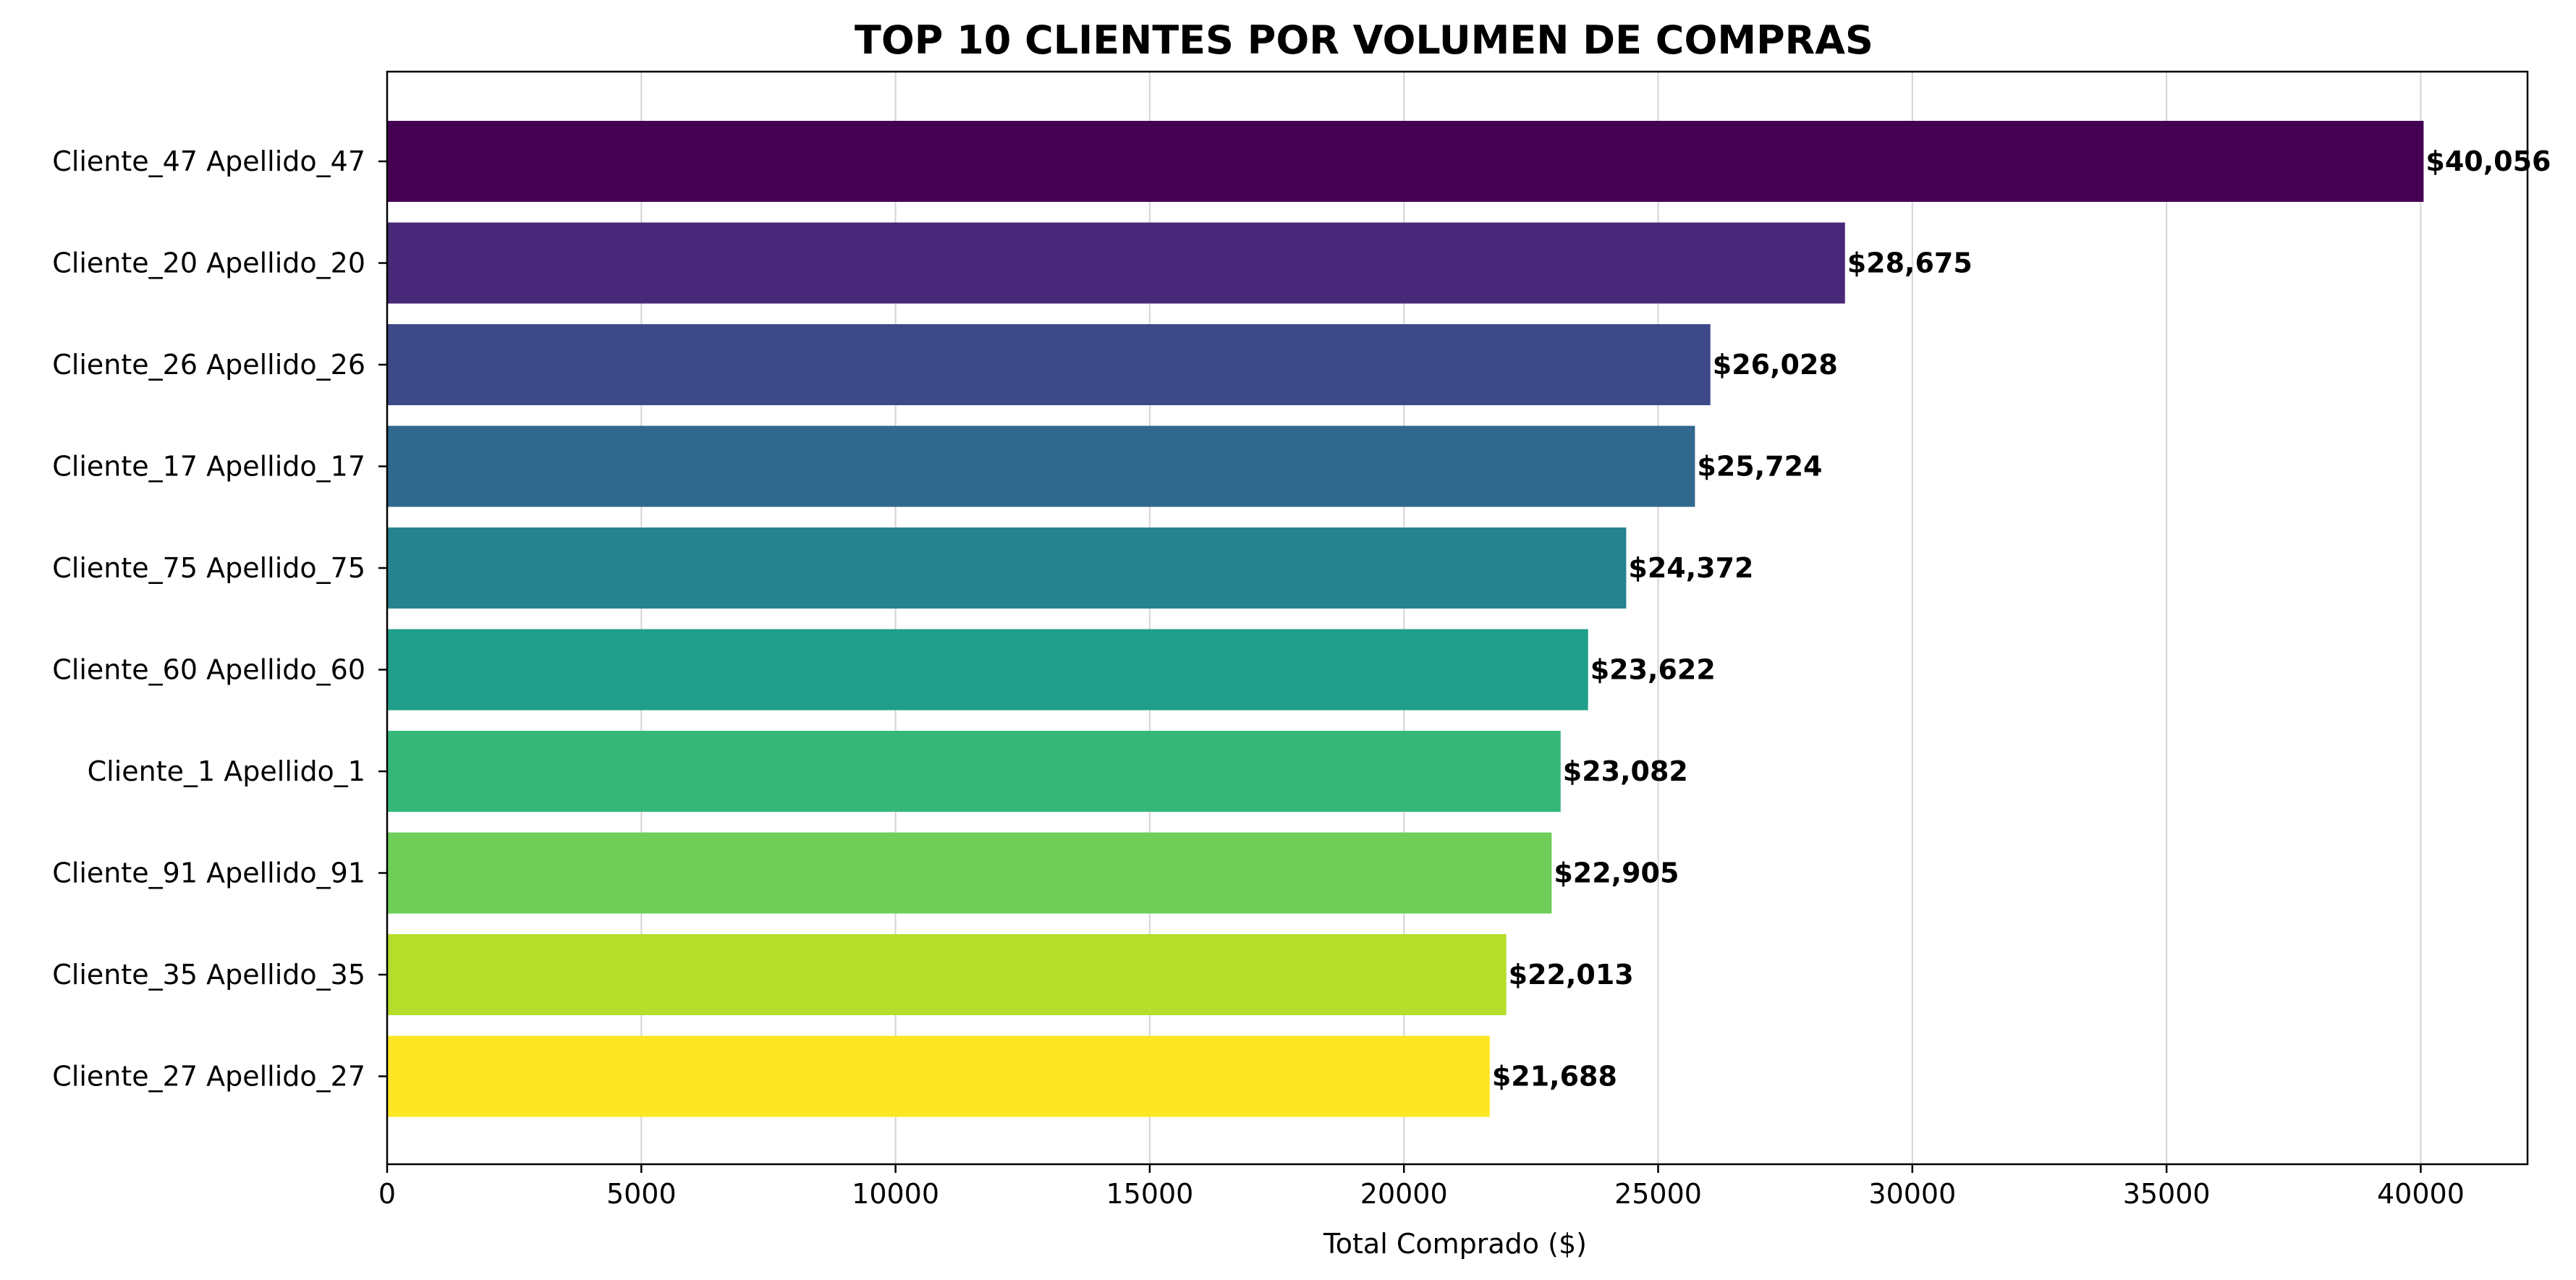 This screenshot has height=1280, width=2576. Describe the element at coordinates (641, 1194) in the screenshot. I see `x-tick-label: 5000` at that location.